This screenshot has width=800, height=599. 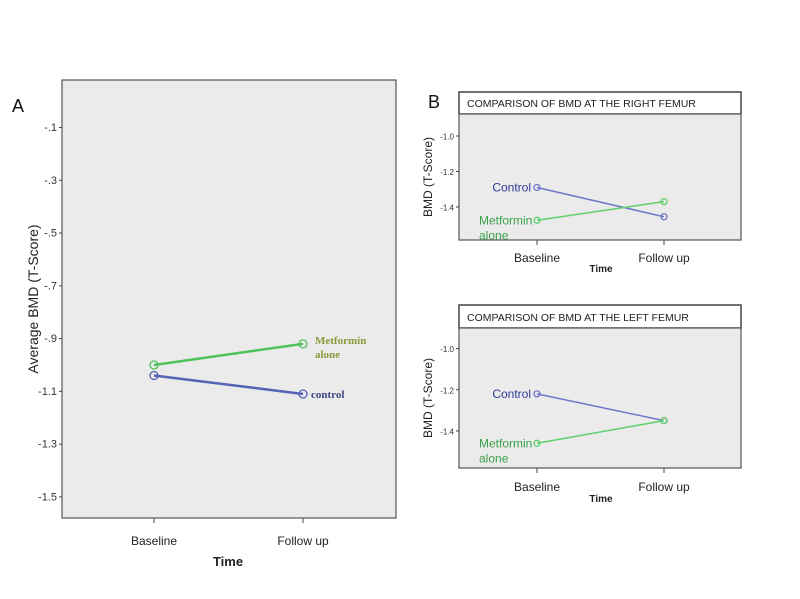 I want to click on y-tick-label: -.1, so click(x=50, y=128).